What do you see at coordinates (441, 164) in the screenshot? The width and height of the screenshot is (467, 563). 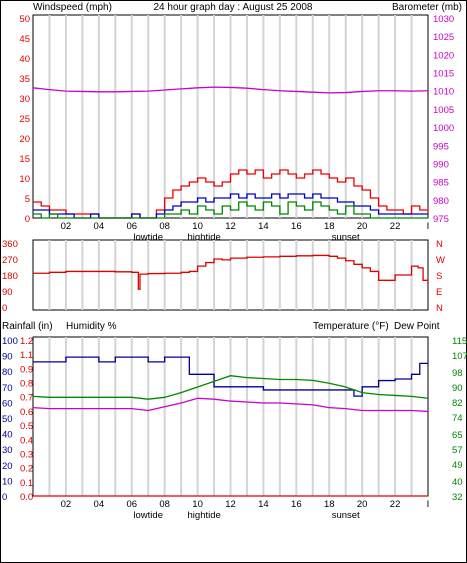 I see `y-tick-right: 990` at bounding box center [441, 164].